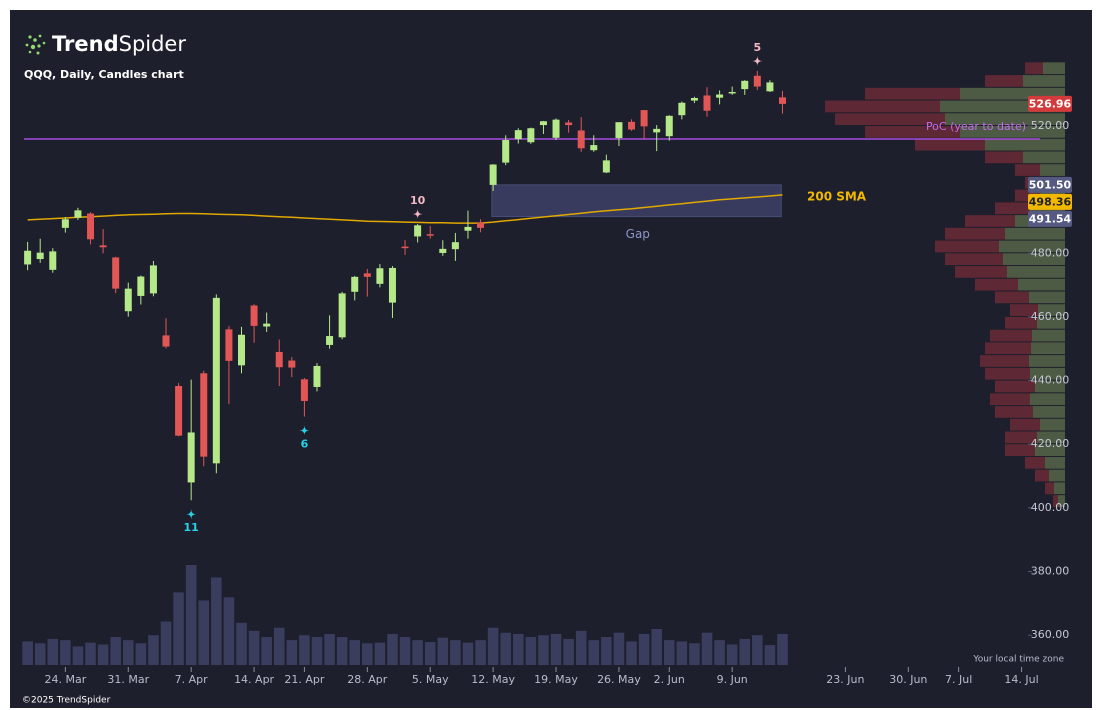 The height and width of the screenshot is (710, 1096). I want to click on brand-bold: Trend, so click(85, 44).